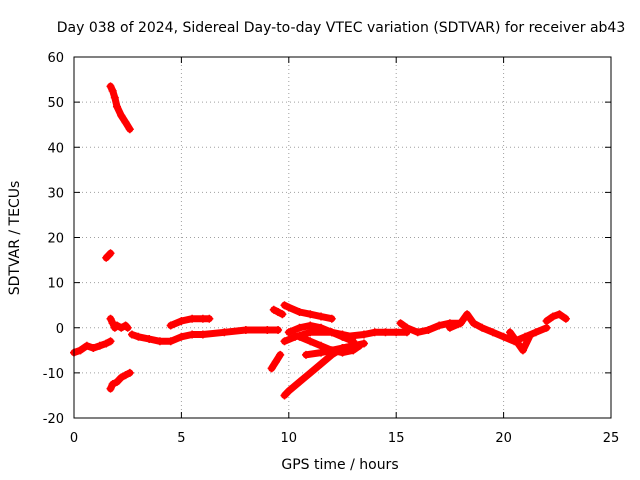  I want to click on y-tick-label: 0, so click(60, 329).